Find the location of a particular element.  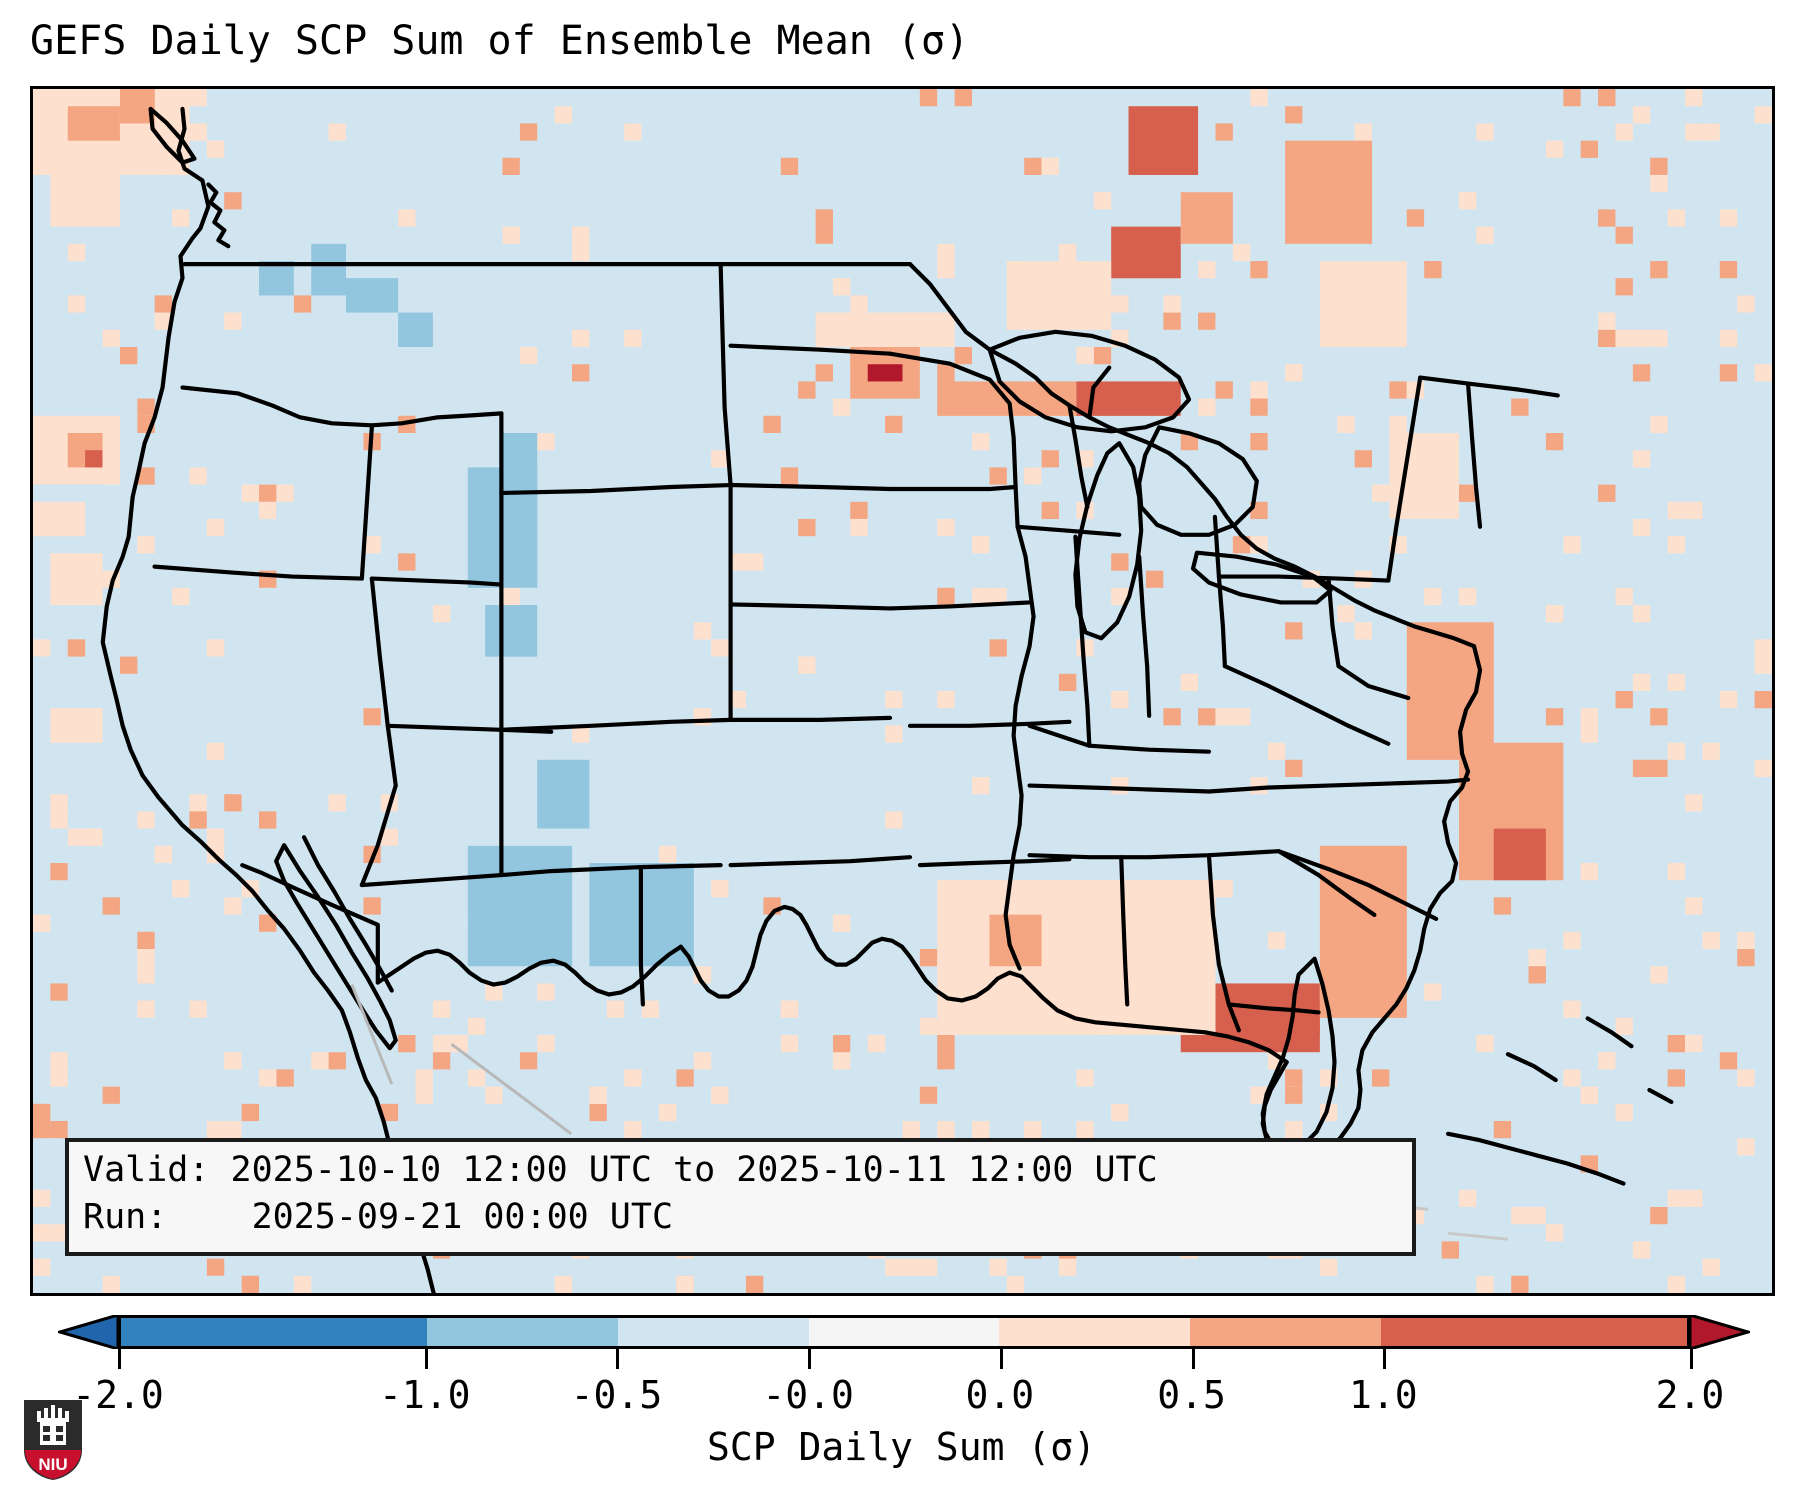

state-border-ne-ks is located at coordinates (810, 606).